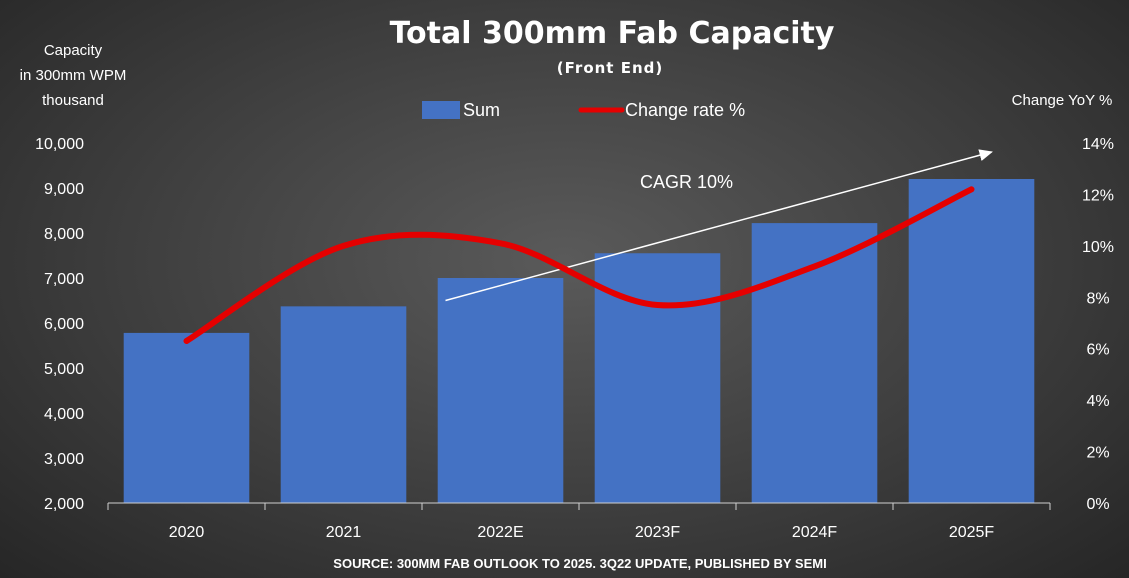 Image resolution: width=1129 pixels, height=578 pixels. I want to click on y-tick-label: 7,000, so click(64, 279).